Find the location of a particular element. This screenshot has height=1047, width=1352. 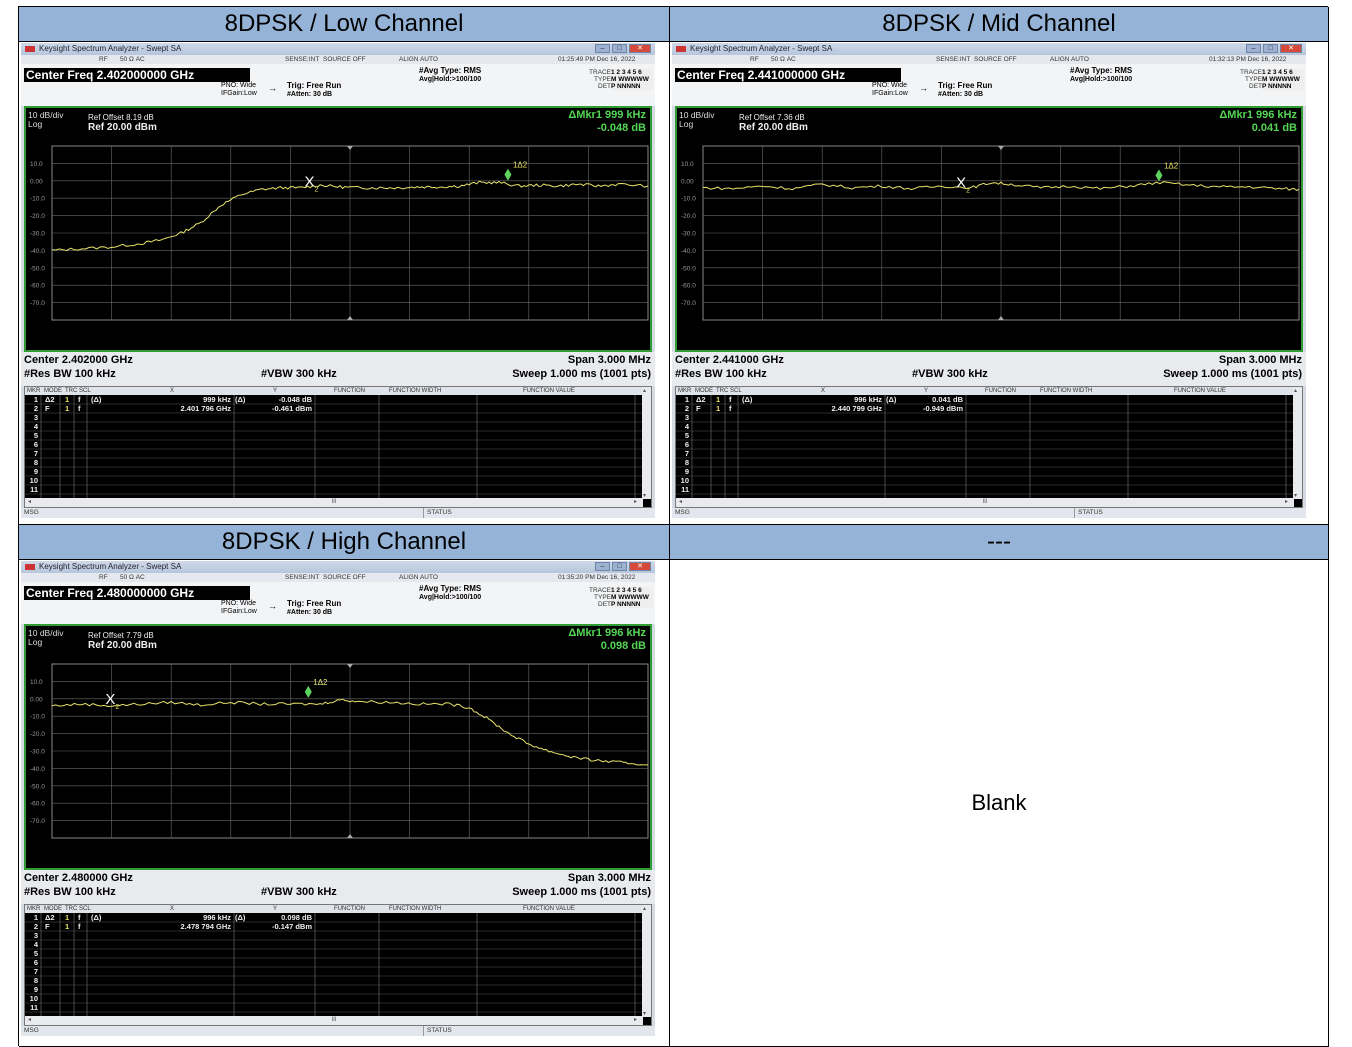

delta-value-readout: 0.098 dB is located at coordinates (623, 646).